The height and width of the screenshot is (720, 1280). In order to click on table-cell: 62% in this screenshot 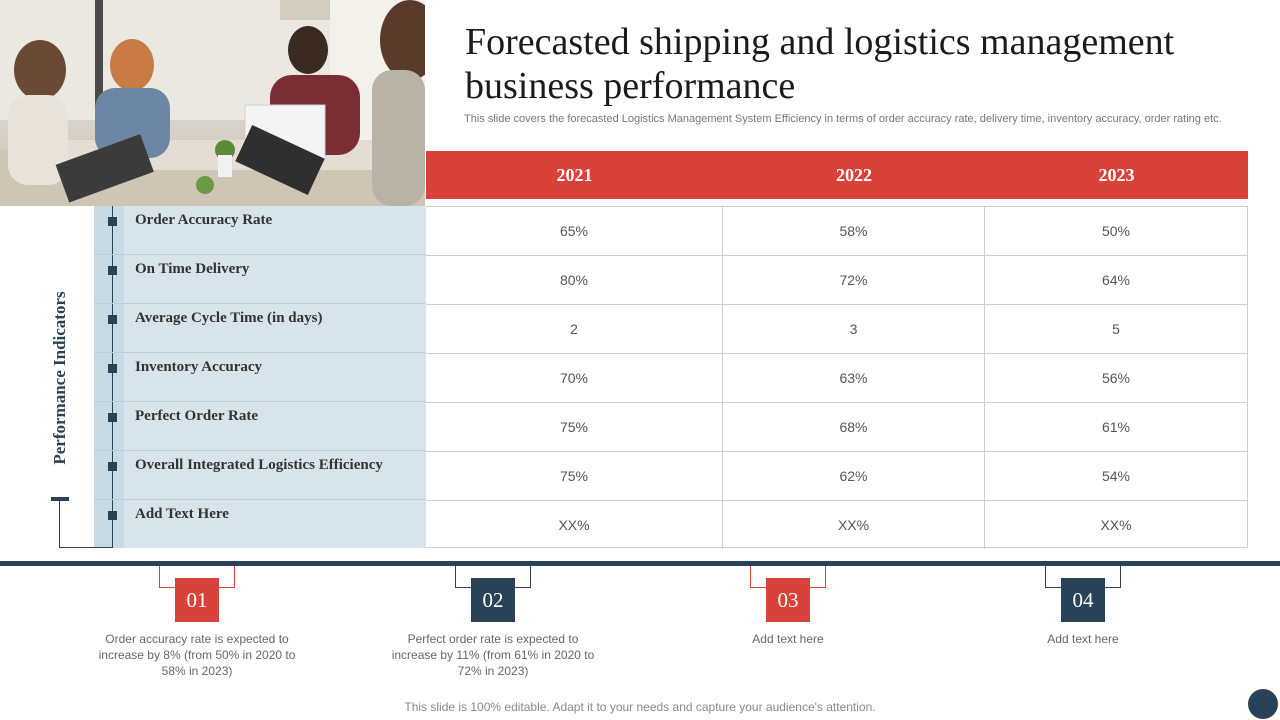, I will do `click(854, 476)`.